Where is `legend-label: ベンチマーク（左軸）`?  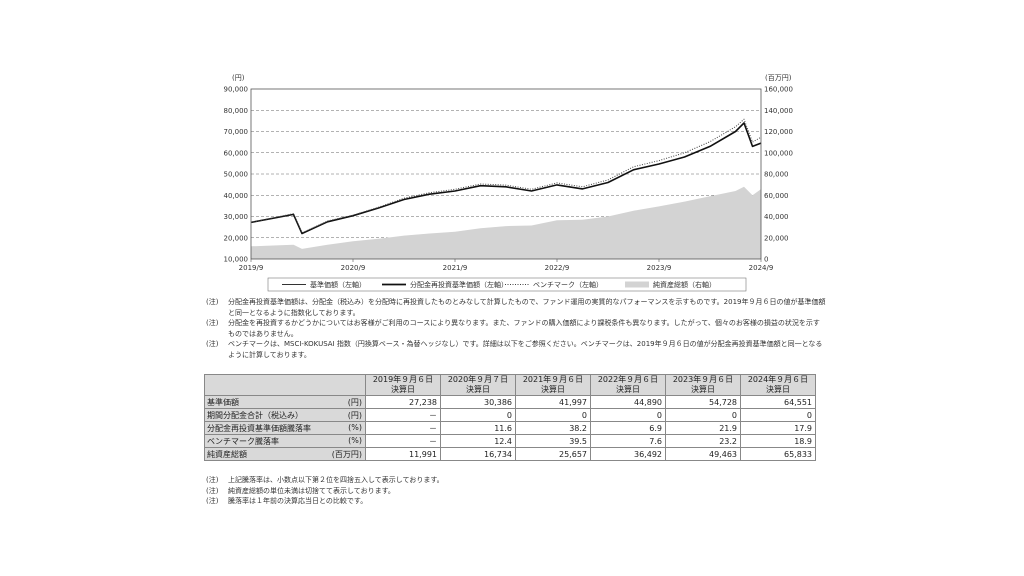
legend-label: ベンチマーク（左軸） is located at coordinates (568, 284).